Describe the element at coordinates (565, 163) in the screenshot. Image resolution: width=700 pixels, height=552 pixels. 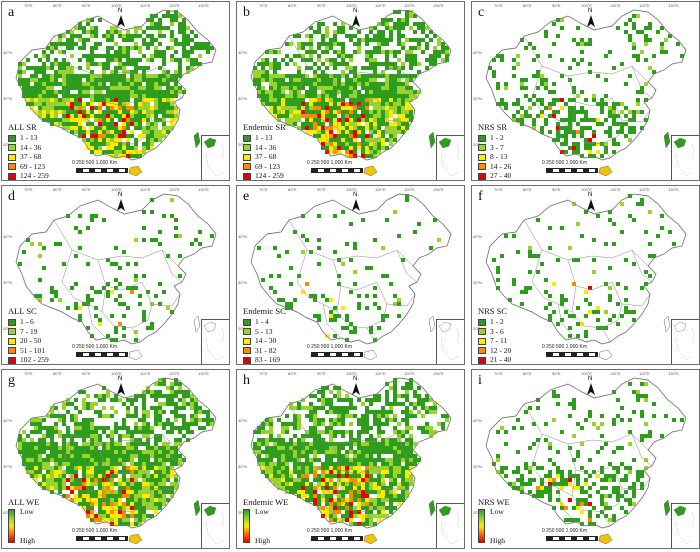
I see `scale-label: 0 250 500 1,000 Km` at that location.